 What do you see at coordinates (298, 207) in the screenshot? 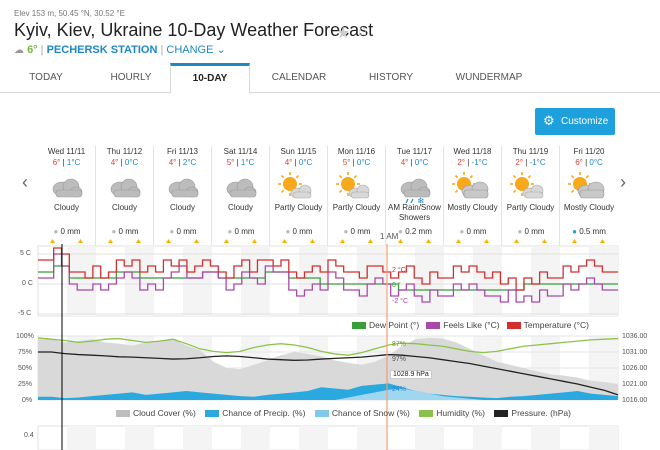
I see `day-condition: Partly Cloudy` at bounding box center [298, 207].